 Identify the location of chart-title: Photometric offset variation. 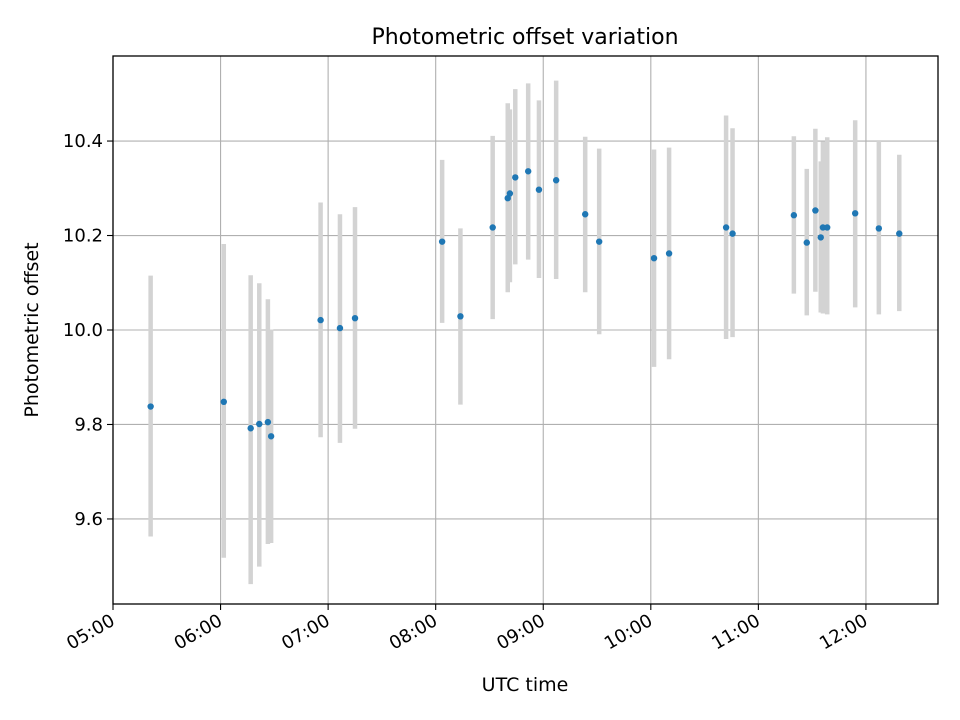
(524, 37).